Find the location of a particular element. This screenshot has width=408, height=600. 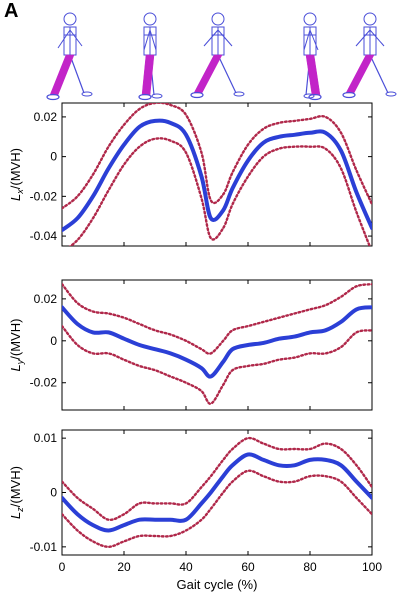

x-axis-label: Gait cycle (%) is located at coordinates (217, 584).